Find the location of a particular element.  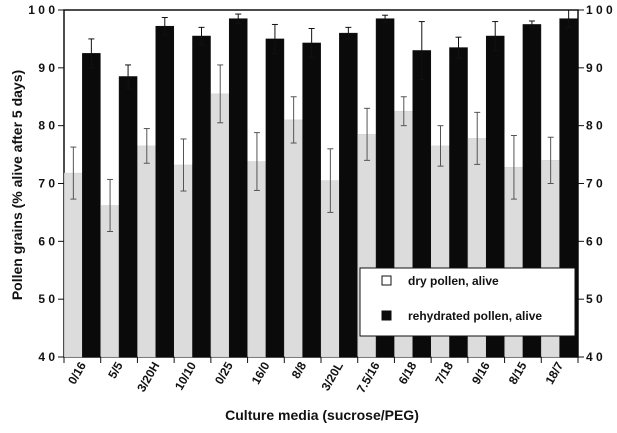

x-tick-label-2: 3/20H is located at coordinates (148, 377).